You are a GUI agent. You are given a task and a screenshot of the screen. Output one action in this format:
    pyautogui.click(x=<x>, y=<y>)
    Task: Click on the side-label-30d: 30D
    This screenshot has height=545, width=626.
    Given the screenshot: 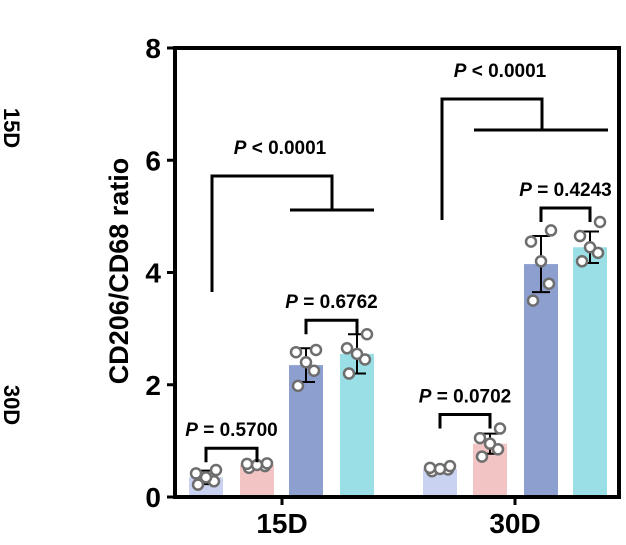 What is the action you would take?
    pyautogui.click(x=12, y=405)
    